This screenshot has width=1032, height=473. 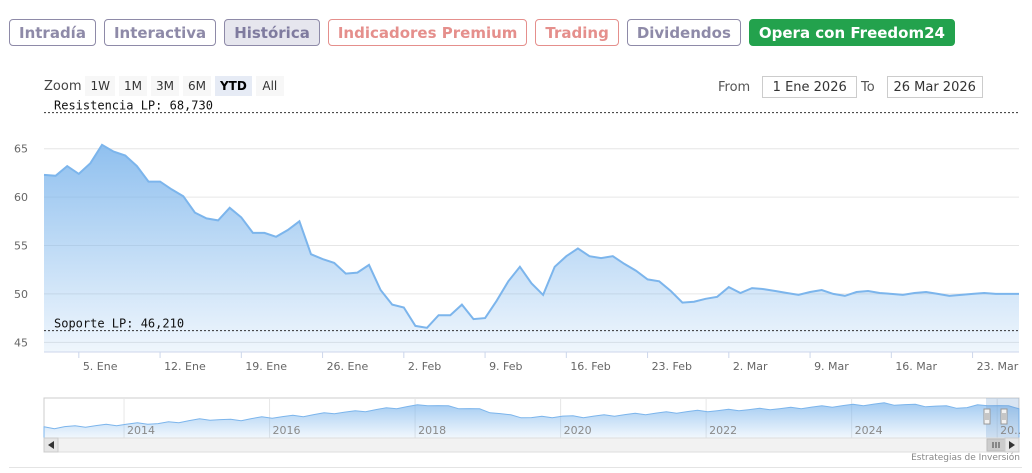 What do you see at coordinates (269, 86) in the screenshot?
I see `zoom-all-button: All` at bounding box center [269, 86].